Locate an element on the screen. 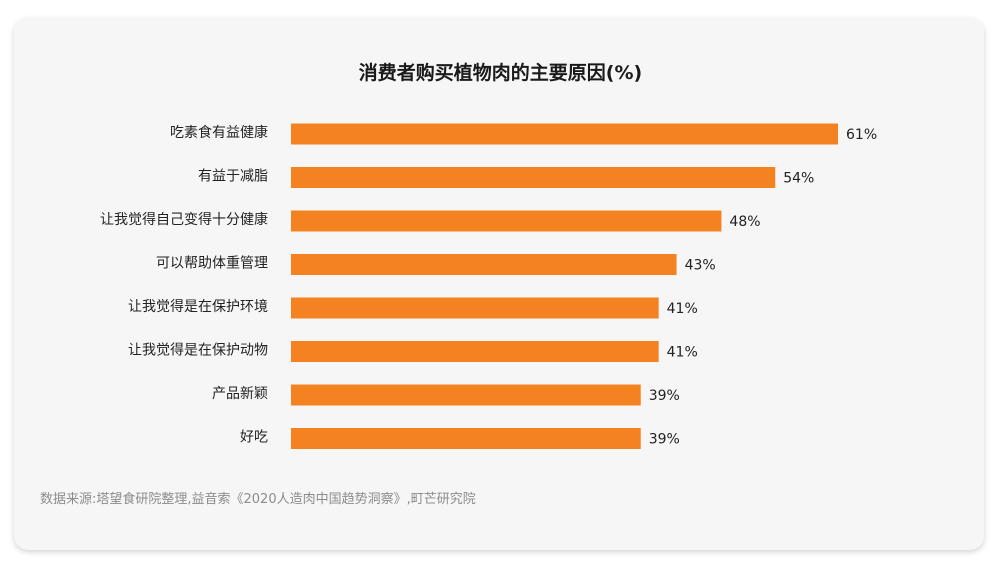  chart-title: 消费者购买植物肉的主要原因(%) is located at coordinates (500, 73).